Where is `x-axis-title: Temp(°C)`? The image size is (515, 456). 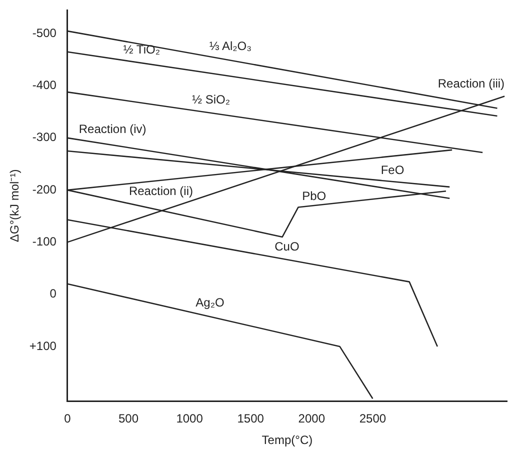 x-axis-title: Temp(°C) is located at coordinates (287, 440).